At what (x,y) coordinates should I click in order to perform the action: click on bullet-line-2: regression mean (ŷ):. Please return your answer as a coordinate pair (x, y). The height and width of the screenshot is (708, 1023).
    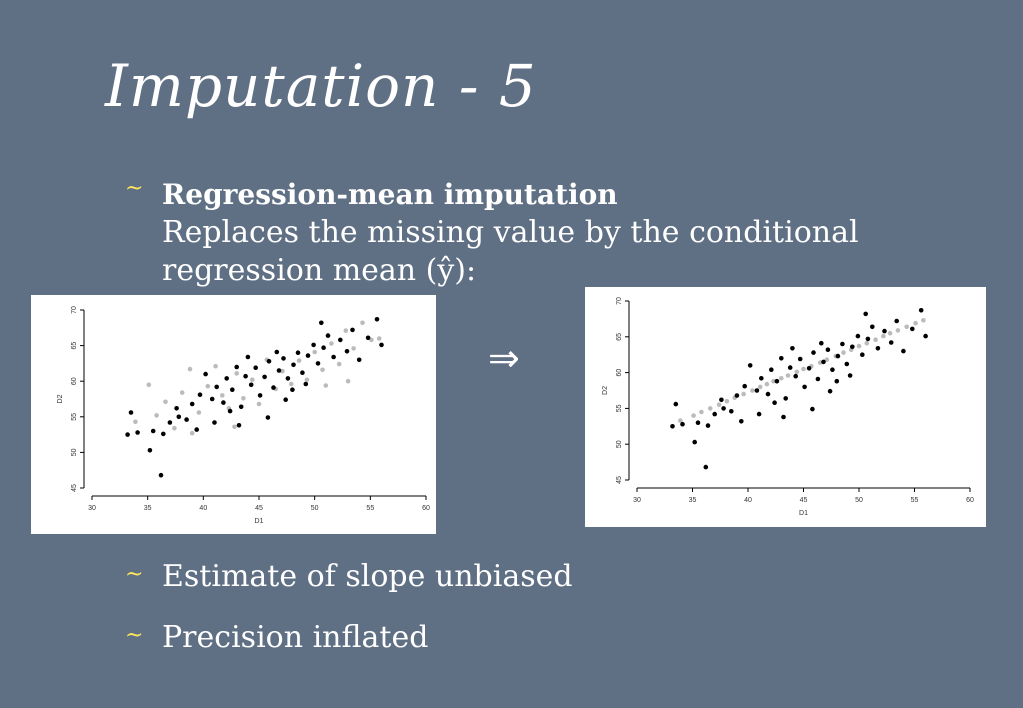
    Looking at the image, I should click on (319, 270).